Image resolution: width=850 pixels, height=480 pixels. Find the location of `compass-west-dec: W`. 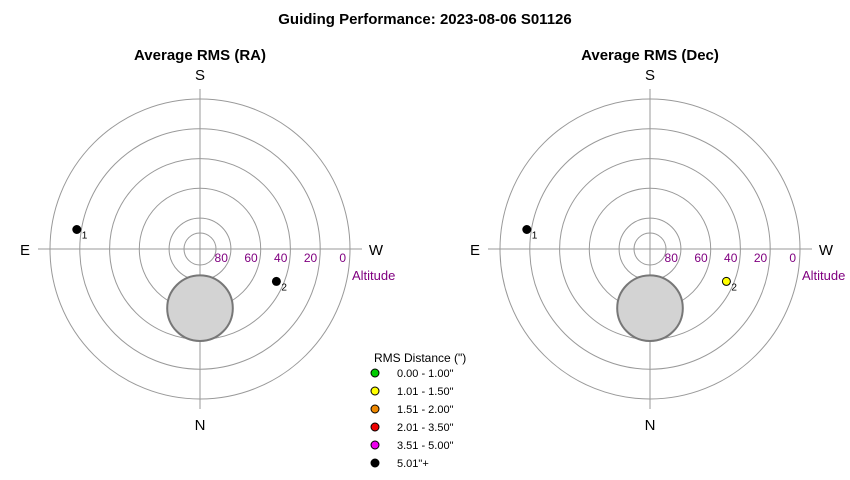

compass-west-dec: W is located at coordinates (826, 250).